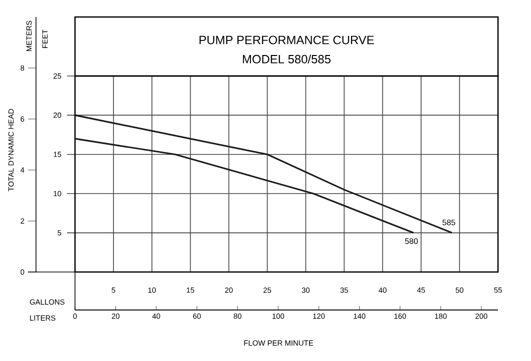 This screenshot has height=361, width=531. What do you see at coordinates (287, 40) in the screenshot?
I see `chart-title: PUMP PERFORMANCE CURVE` at bounding box center [287, 40].